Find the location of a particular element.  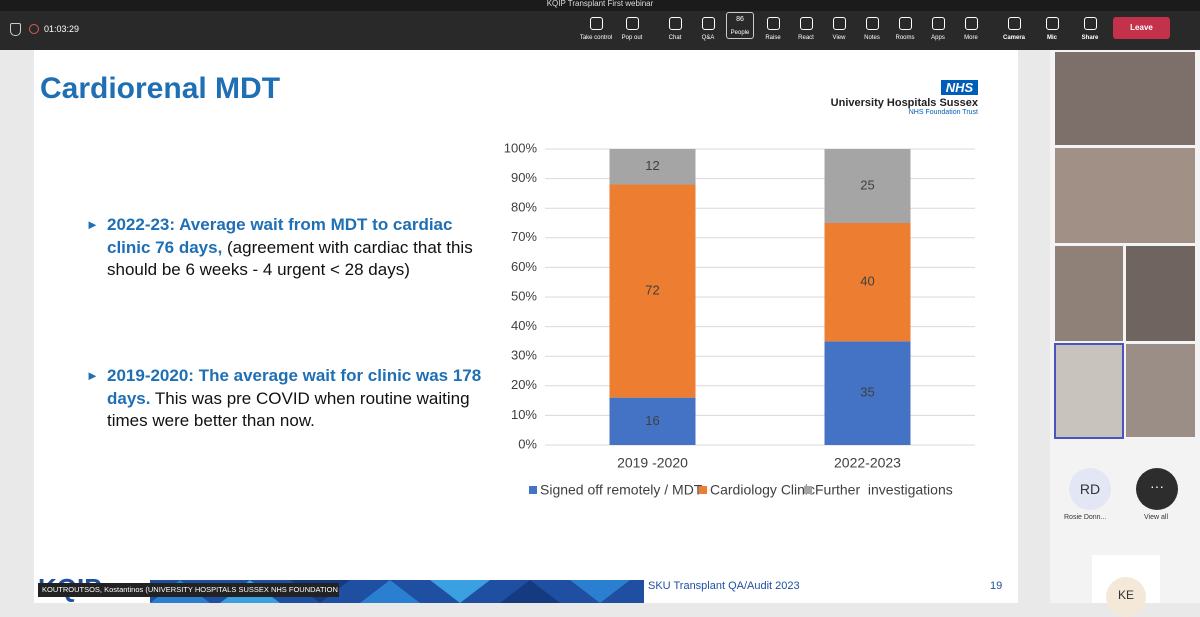

x-tick-label: 2022-2023 is located at coordinates (867, 463).